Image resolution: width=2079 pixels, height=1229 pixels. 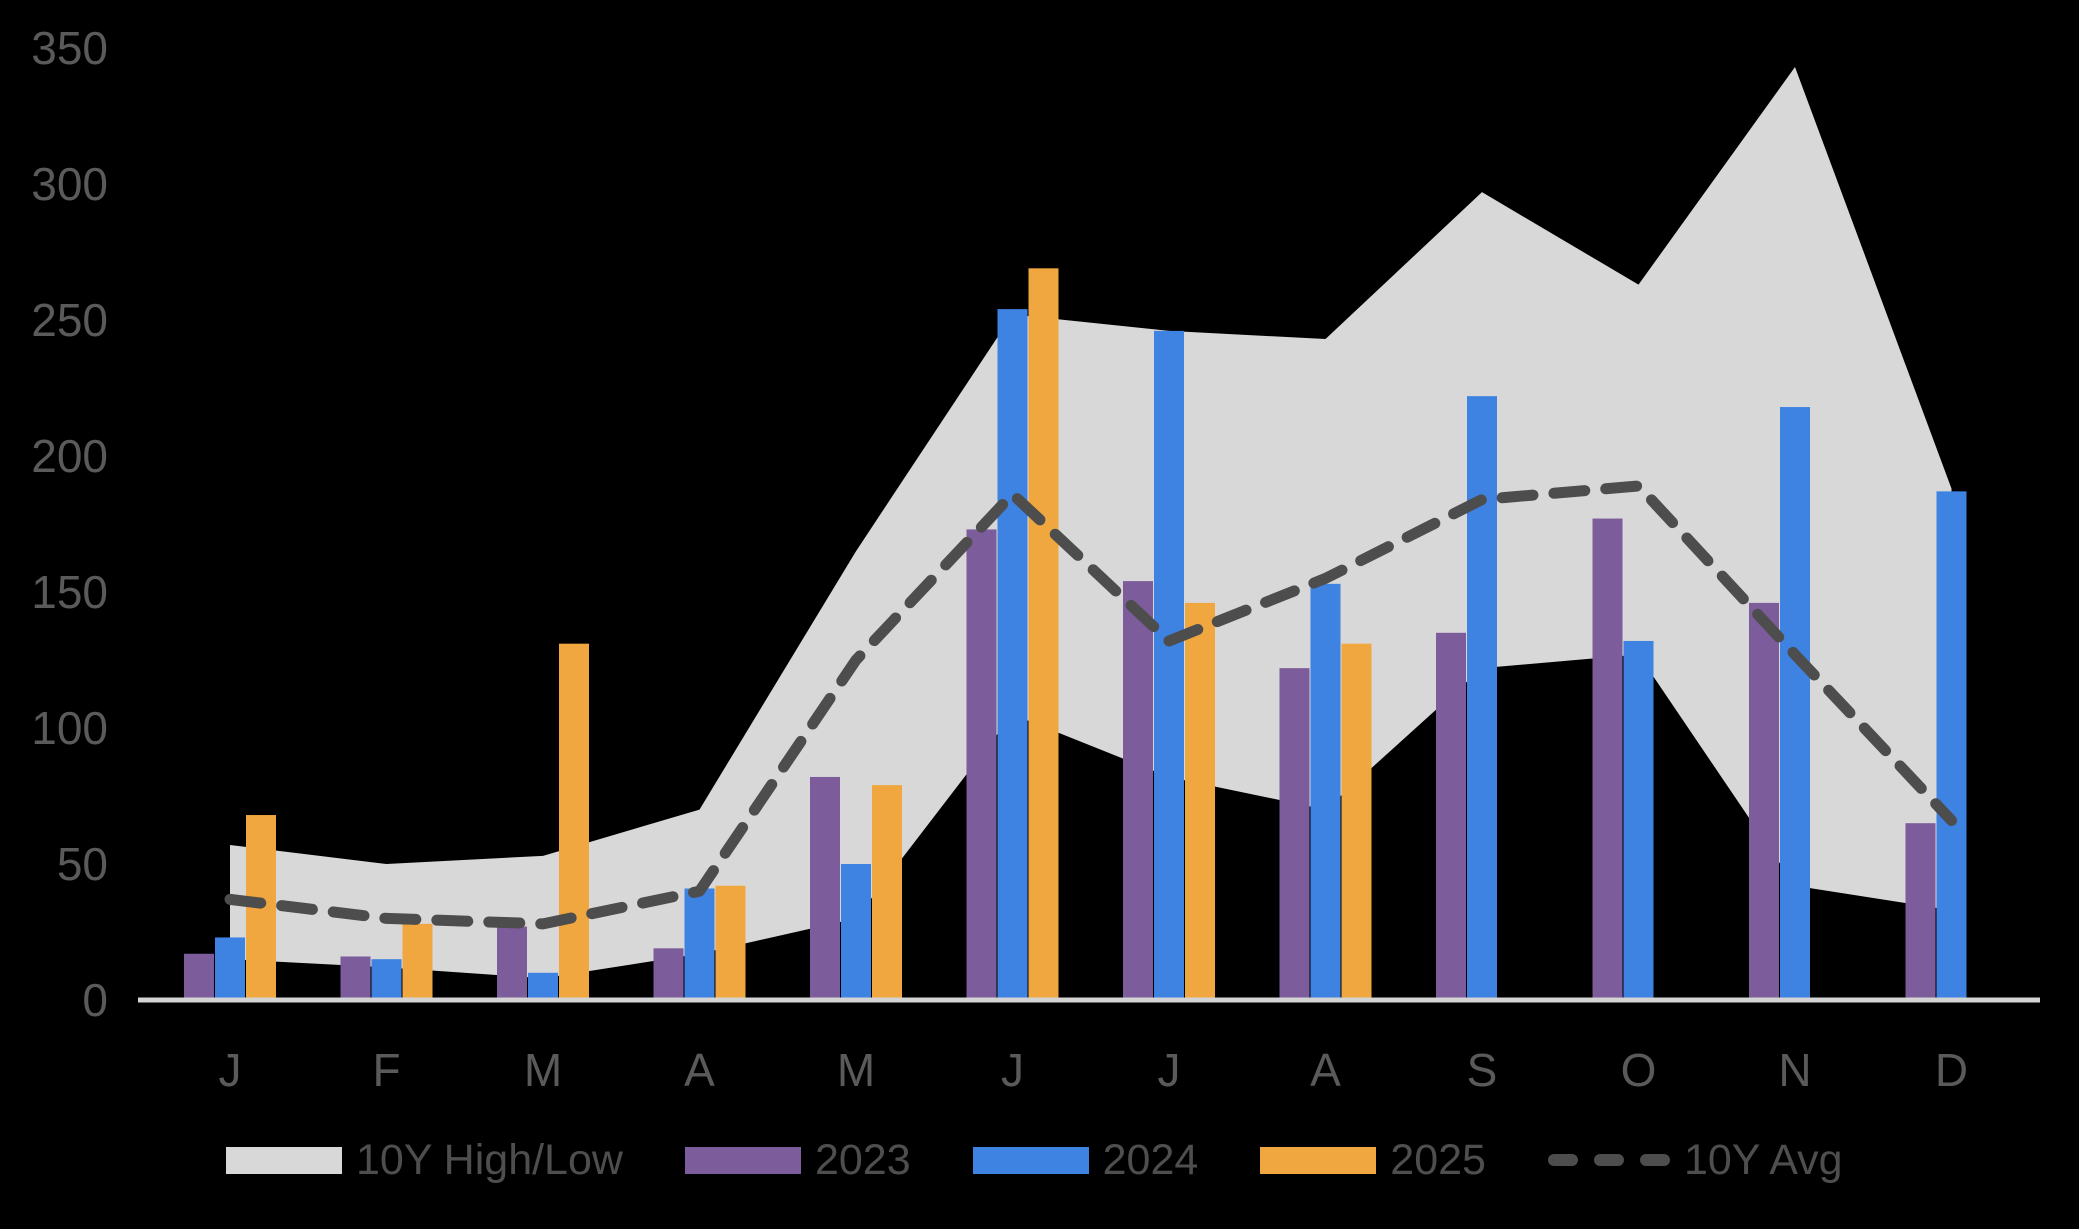 What do you see at coordinates (1951, 1070) in the screenshot?
I see `x-tick-D11: D` at bounding box center [1951, 1070].